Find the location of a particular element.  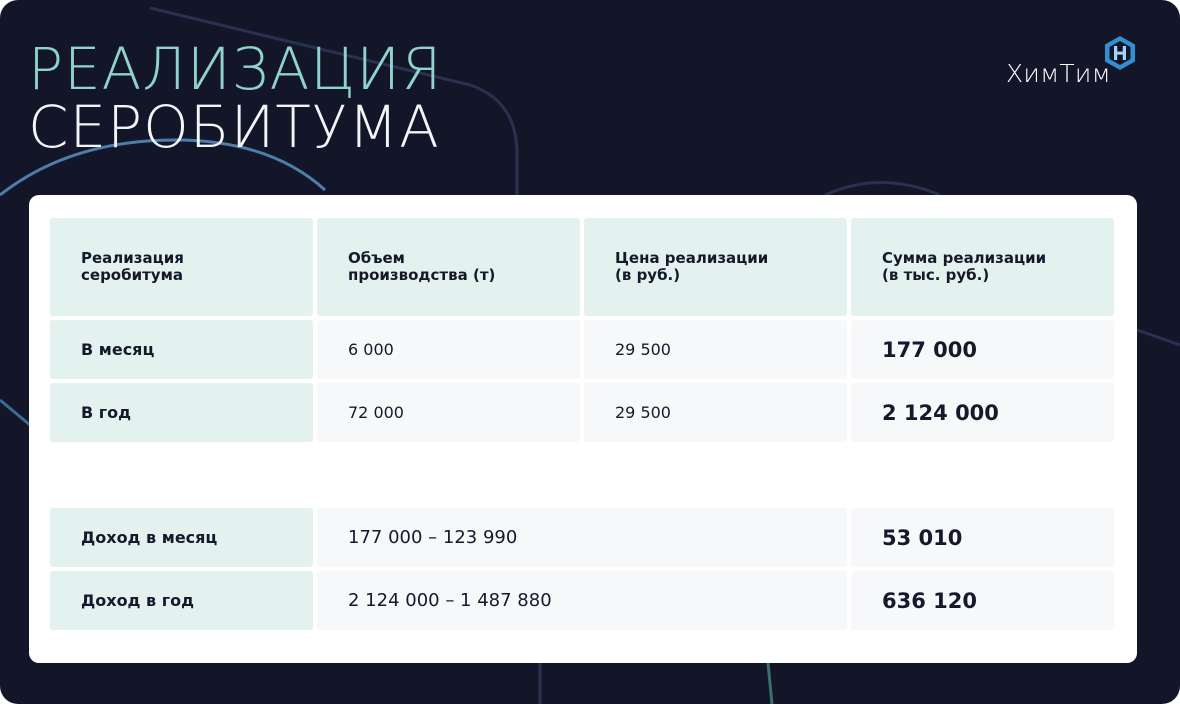

income-label-month: Доход в месяц is located at coordinates (181, 537).